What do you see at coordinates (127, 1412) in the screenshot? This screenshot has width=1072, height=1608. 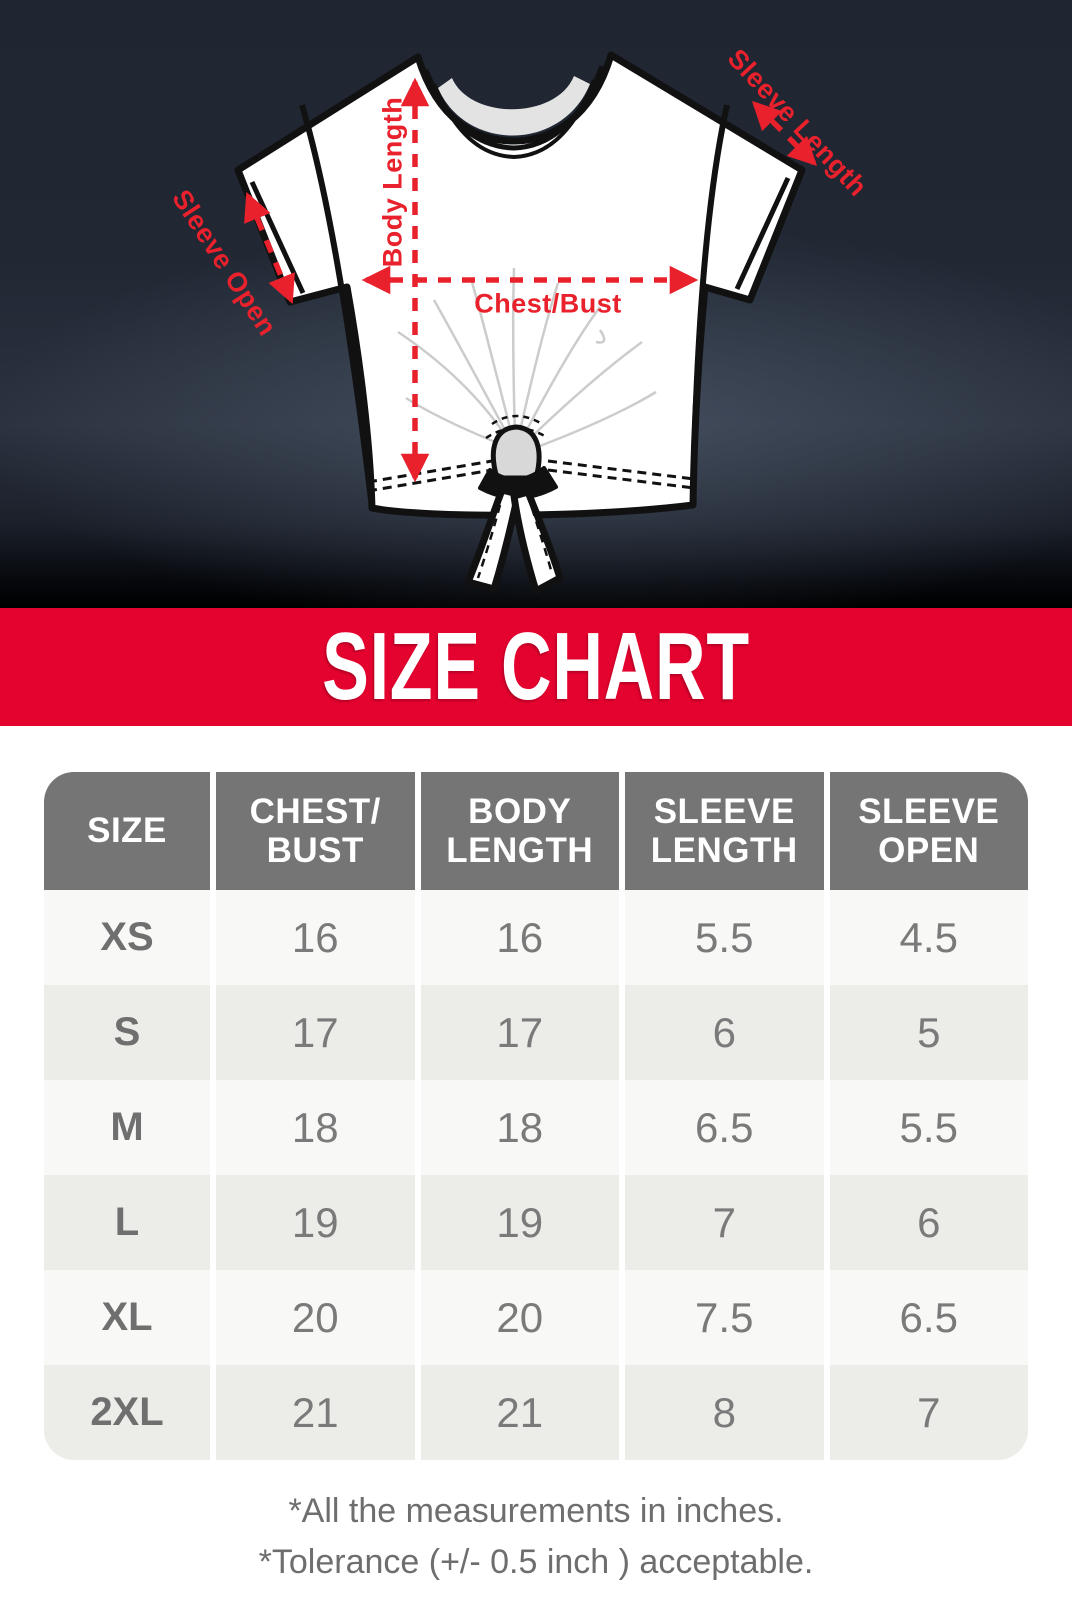 I see `size-cell-2xl: 2XL` at bounding box center [127, 1412].